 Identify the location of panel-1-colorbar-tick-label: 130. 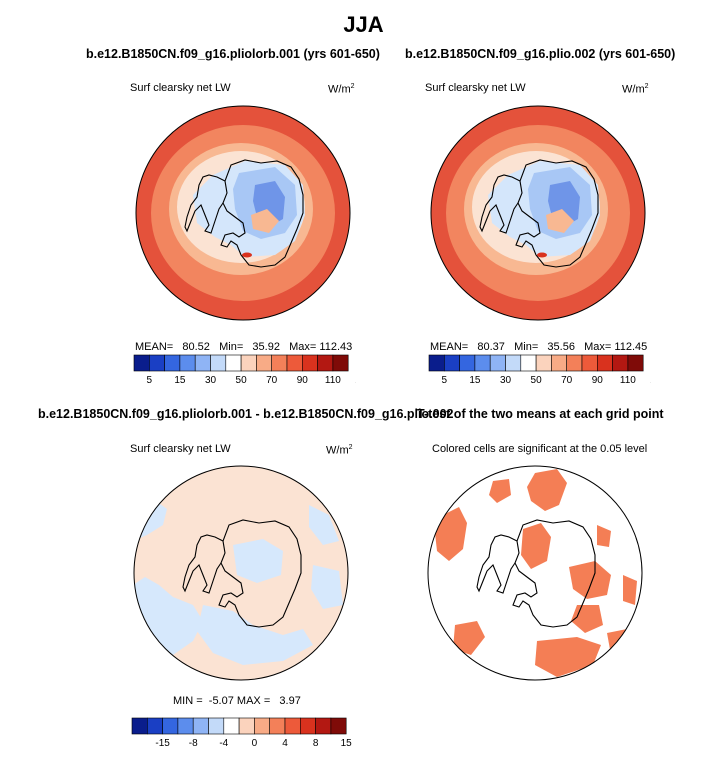
(355, 380).